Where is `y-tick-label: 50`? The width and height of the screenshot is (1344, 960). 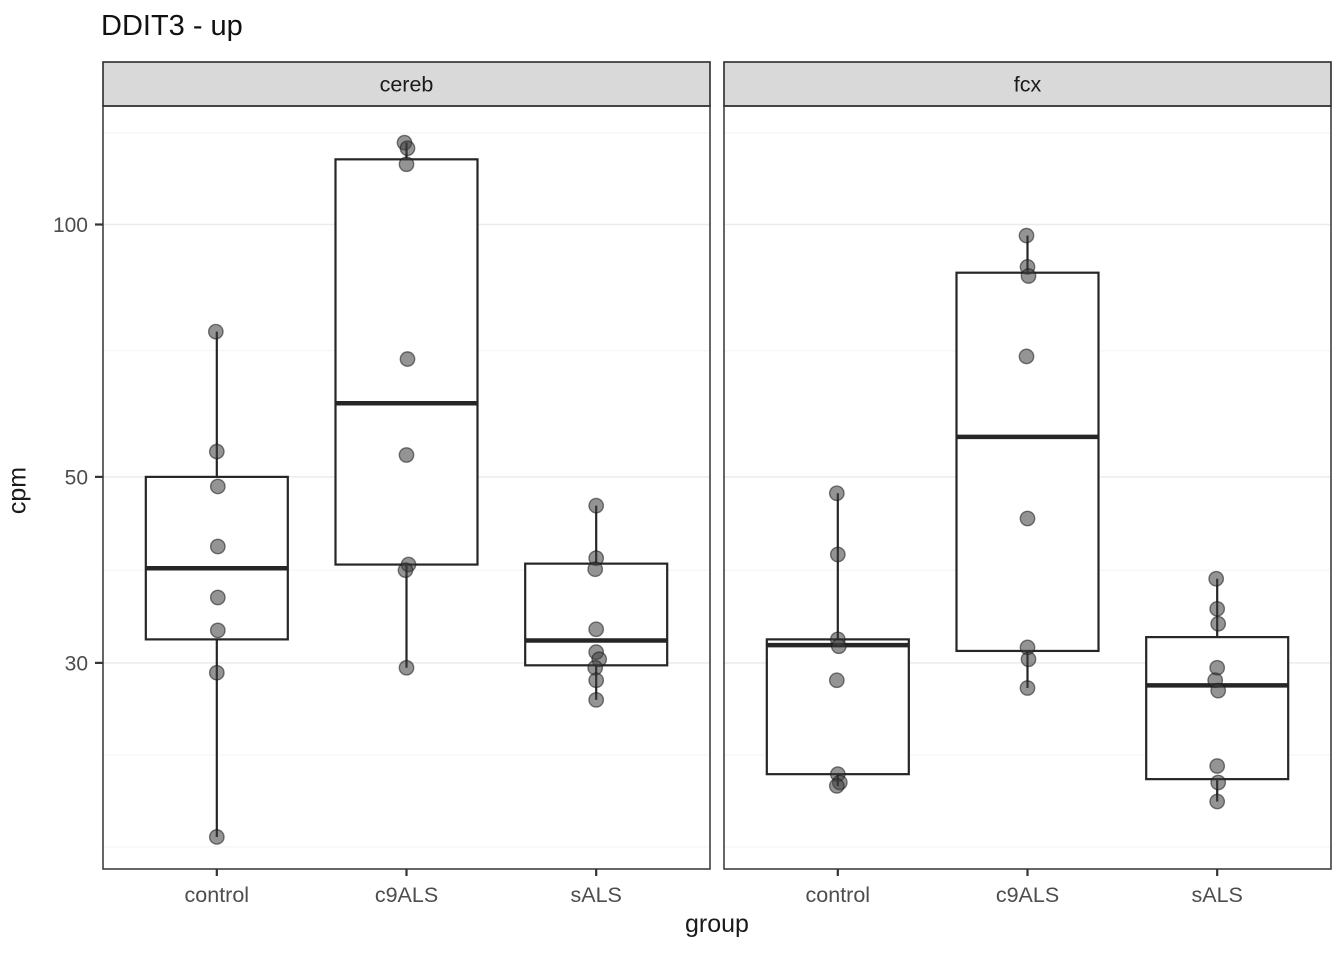
y-tick-label: 50 is located at coordinates (76, 477).